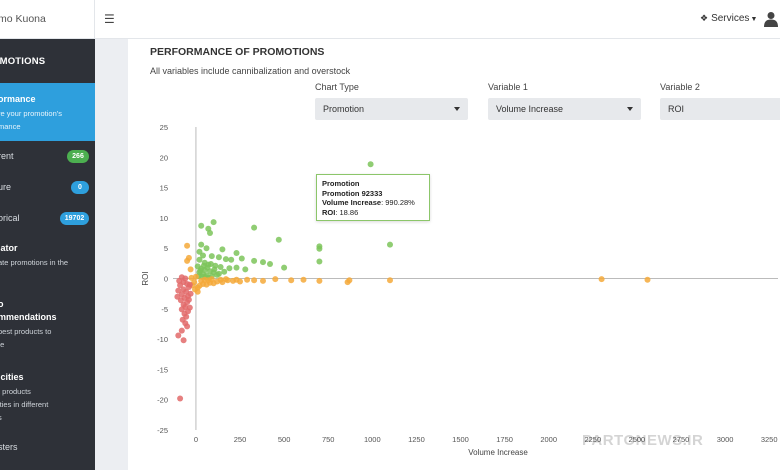 Image resolution: width=780 pixels, height=470 pixels. Describe the element at coordinates (47, 19) in the screenshot. I see `brand-area: mo Kuona` at that location.